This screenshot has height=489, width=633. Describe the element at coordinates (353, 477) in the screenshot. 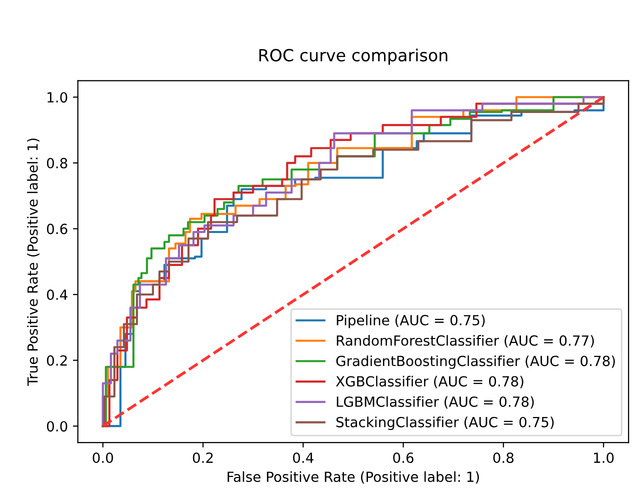

I see `x-axis-title: False Positive Rate (Positive label: 1)` at that location.